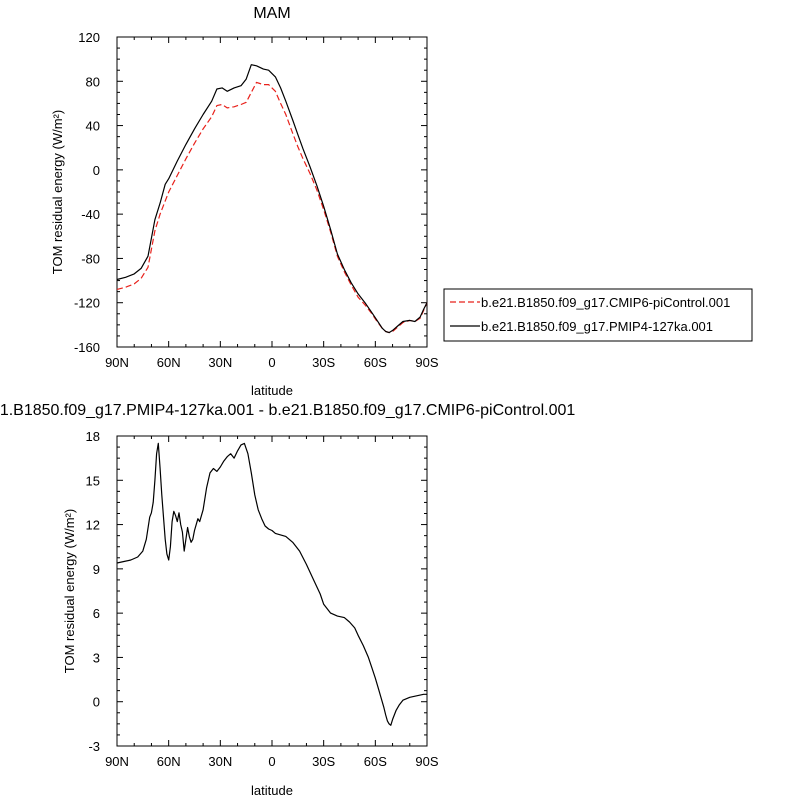 The width and height of the screenshot is (800, 800). I want to click on top-chart-y-tick-label: 120, so click(89, 37).